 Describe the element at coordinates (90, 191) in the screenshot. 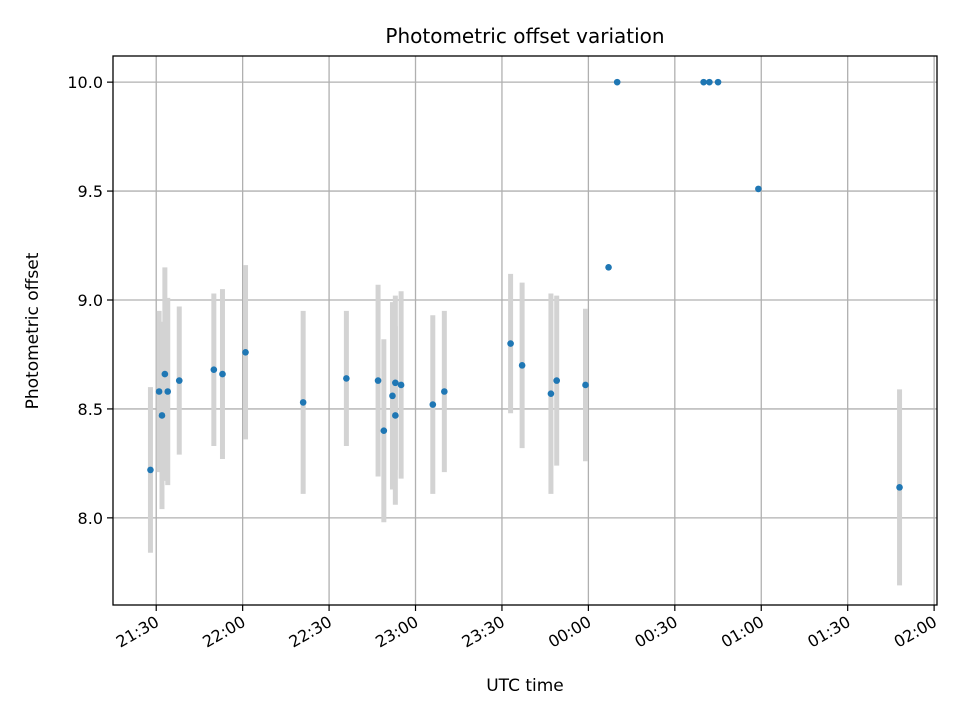

I see `y-tick-label: 9.5` at that location.